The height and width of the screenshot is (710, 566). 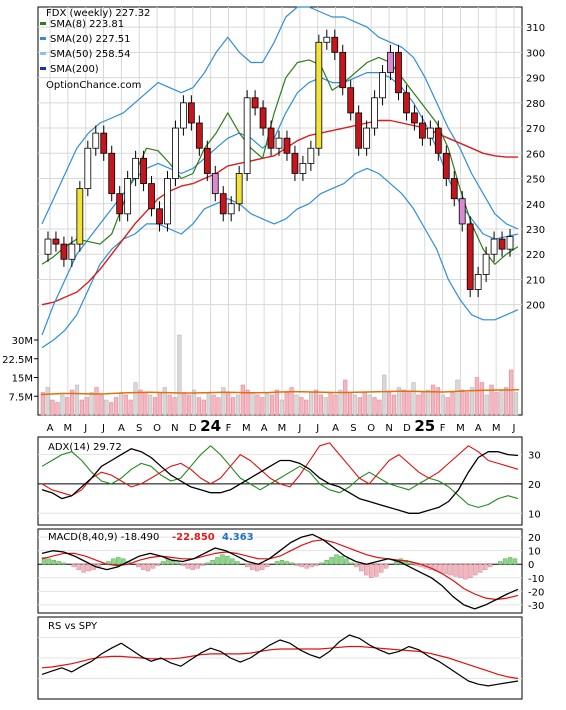 What do you see at coordinates (238, 537) in the screenshot?
I see `macd-annotation-blue: 4.363` at bounding box center [238, 537].